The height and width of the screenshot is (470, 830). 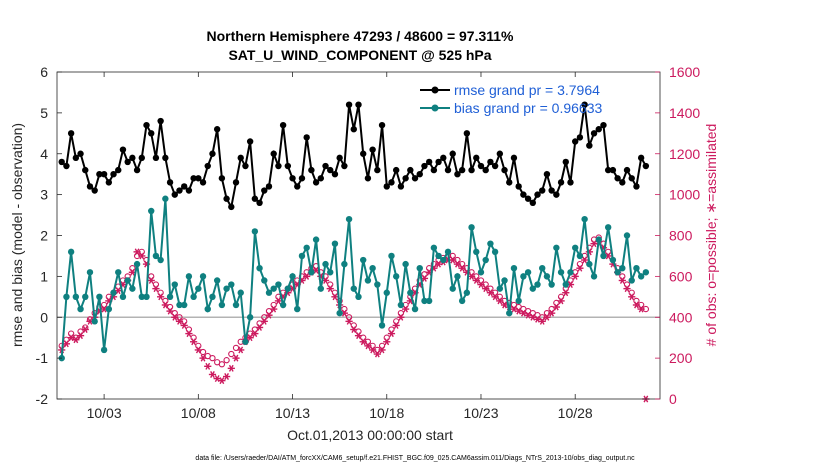 I want to click on y2-tick-label: 400, so click(x=681, y=317).